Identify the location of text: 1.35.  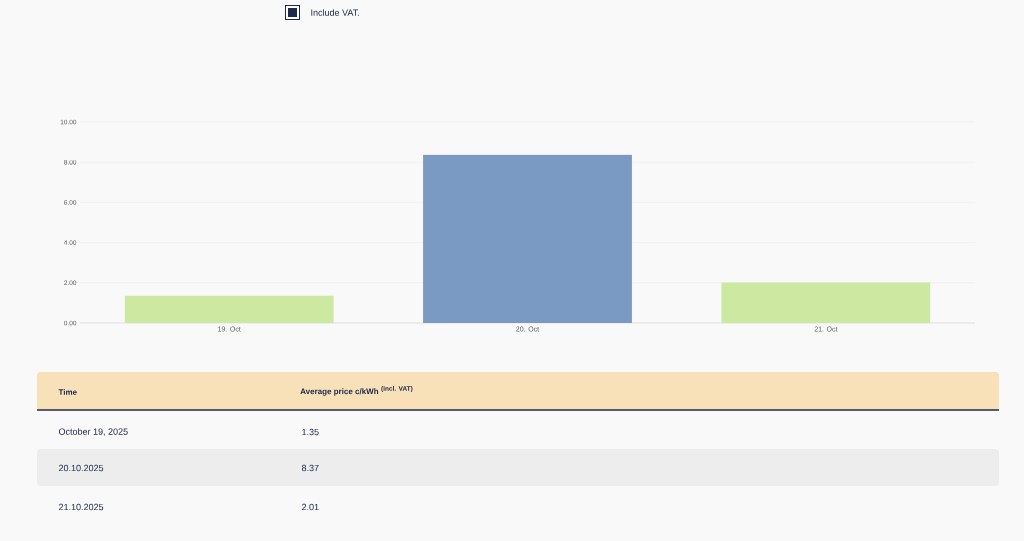
(310, 432).